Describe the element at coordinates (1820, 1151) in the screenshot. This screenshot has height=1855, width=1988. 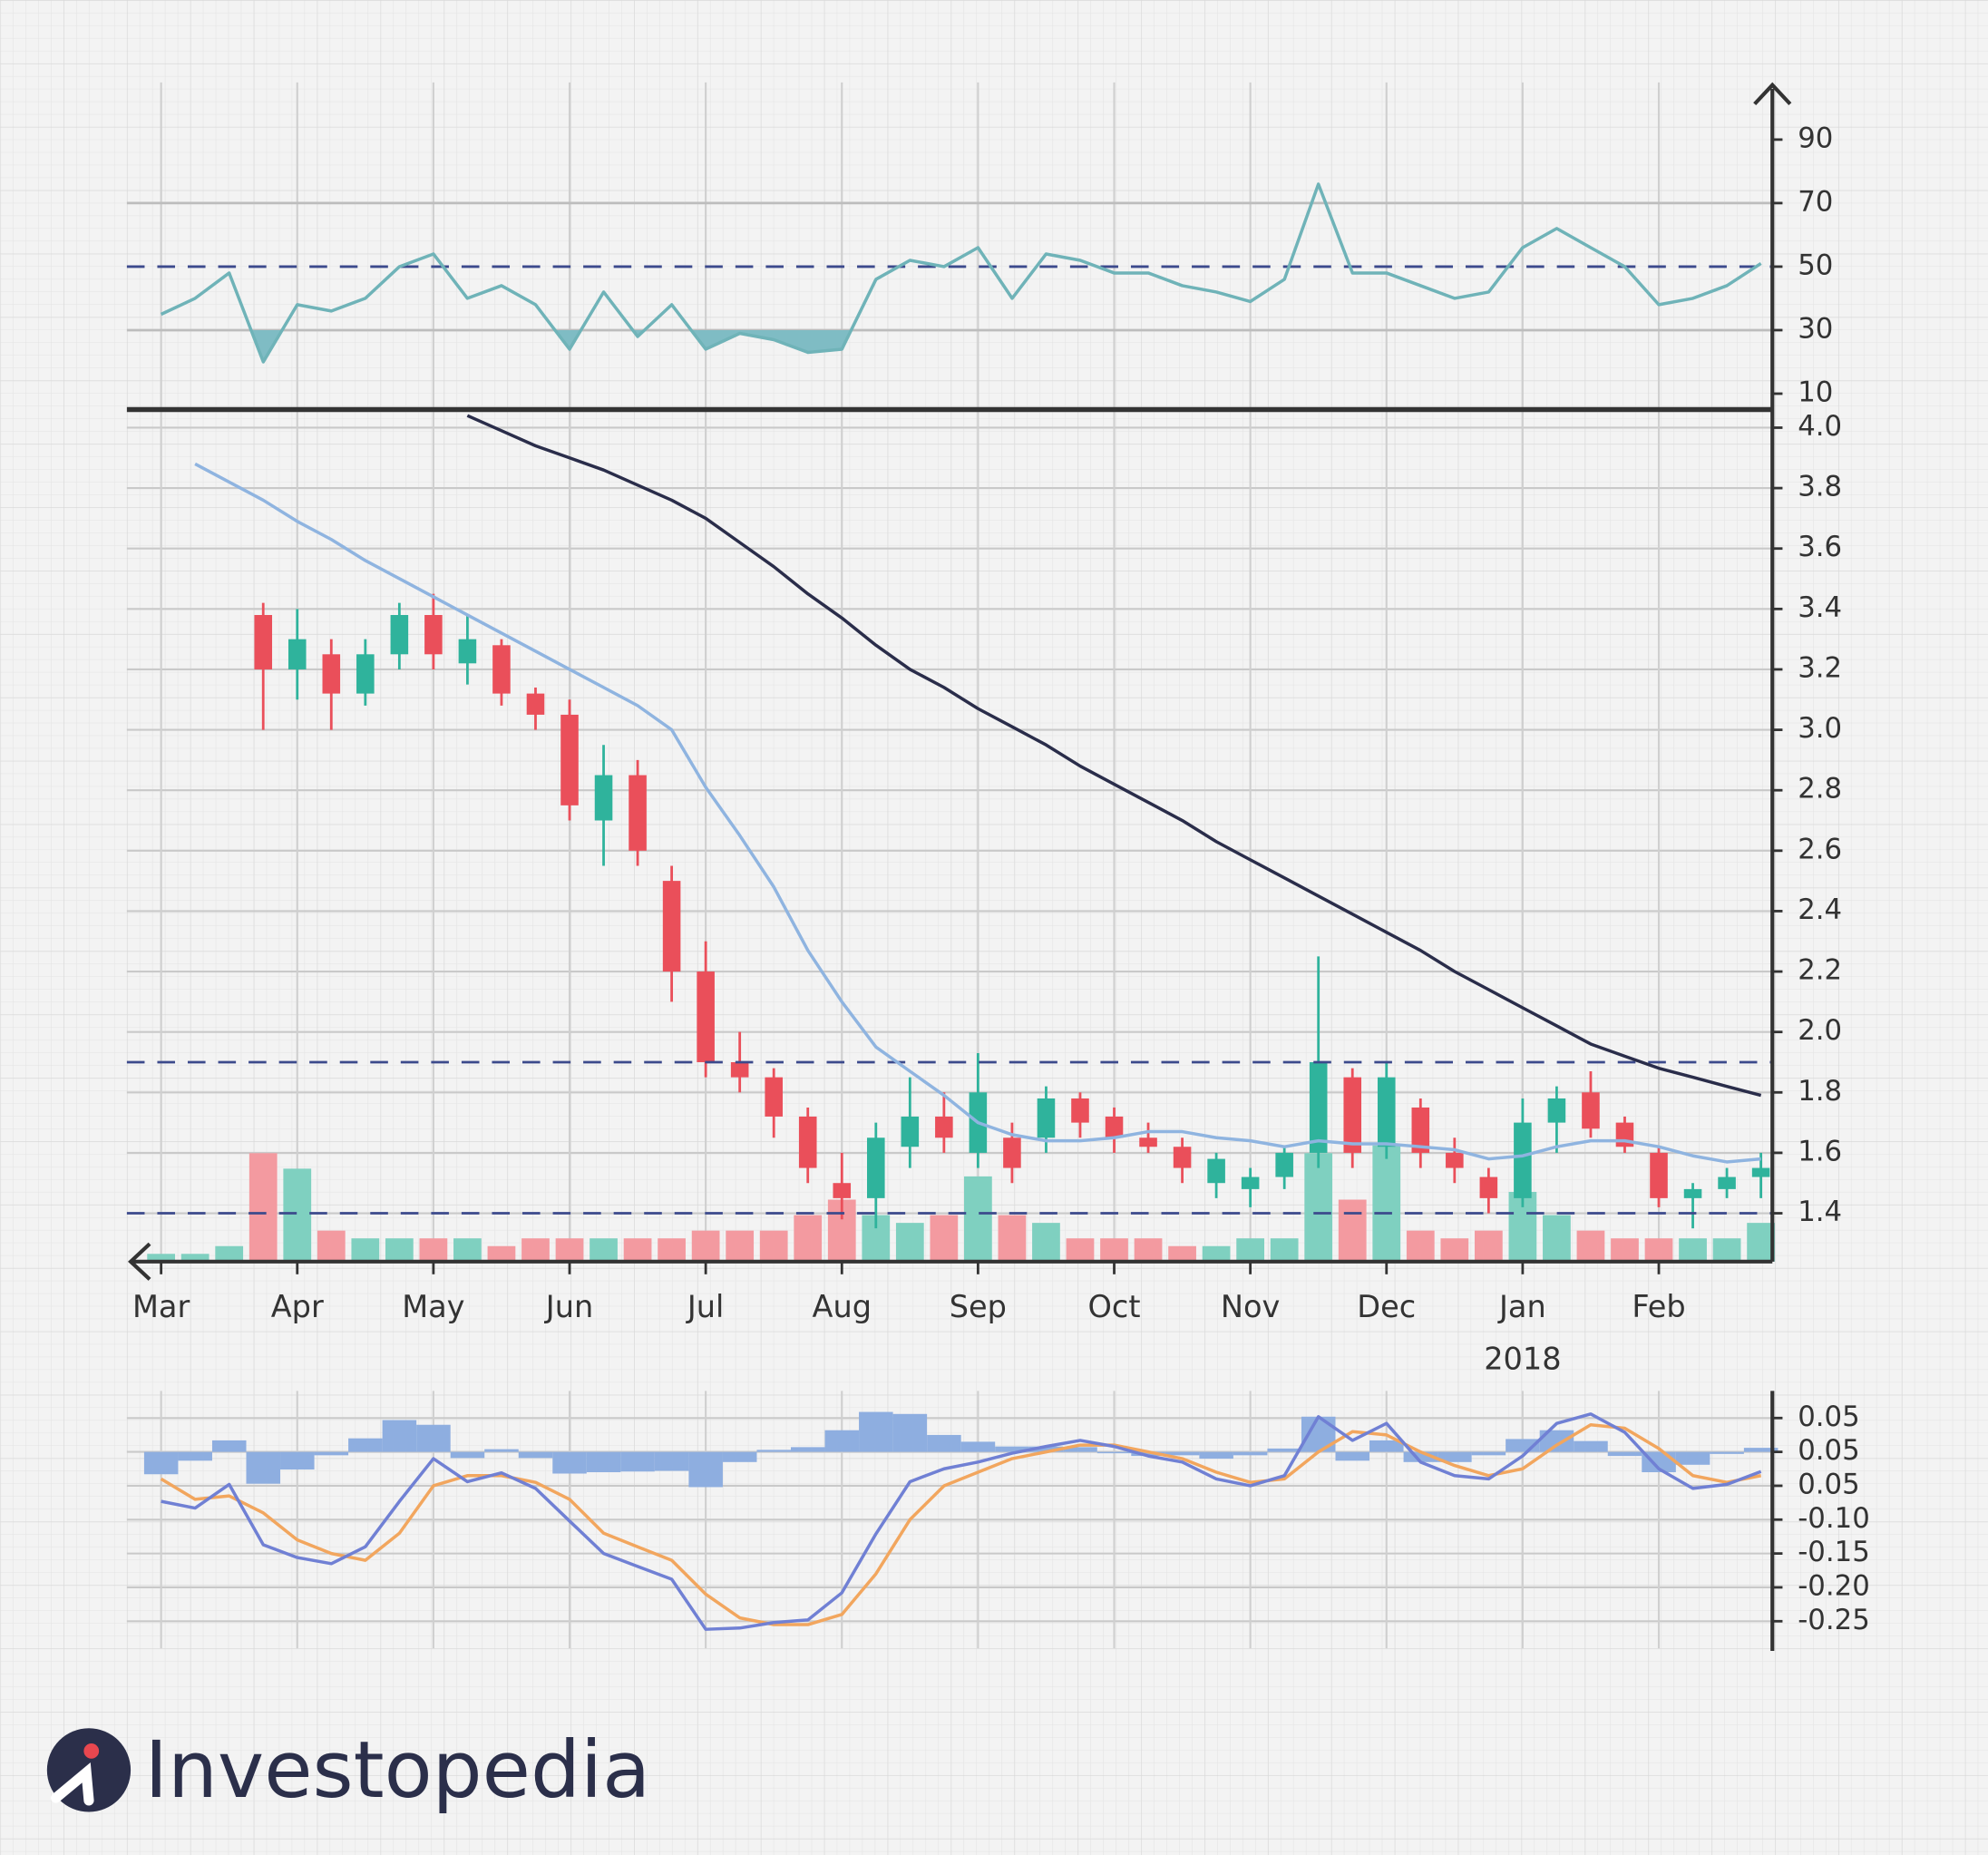
I see `y-tick-label: 1.6` at that location.